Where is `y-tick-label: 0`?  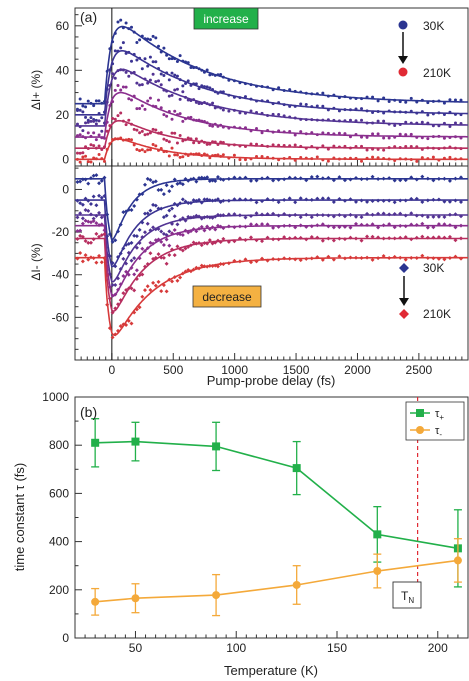 y-tick-label: 0 is located at coordinates (65, 159).